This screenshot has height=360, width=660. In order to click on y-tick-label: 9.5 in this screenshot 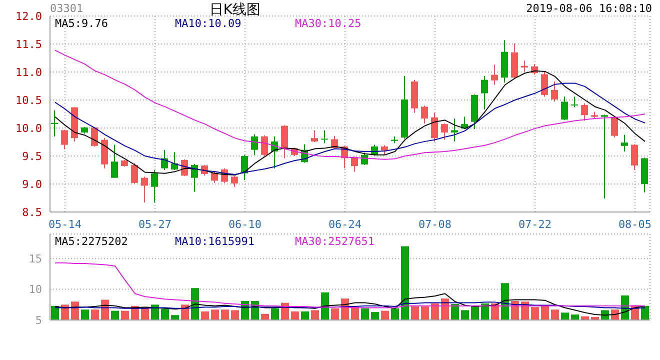, I will do `click(32, 156)`.